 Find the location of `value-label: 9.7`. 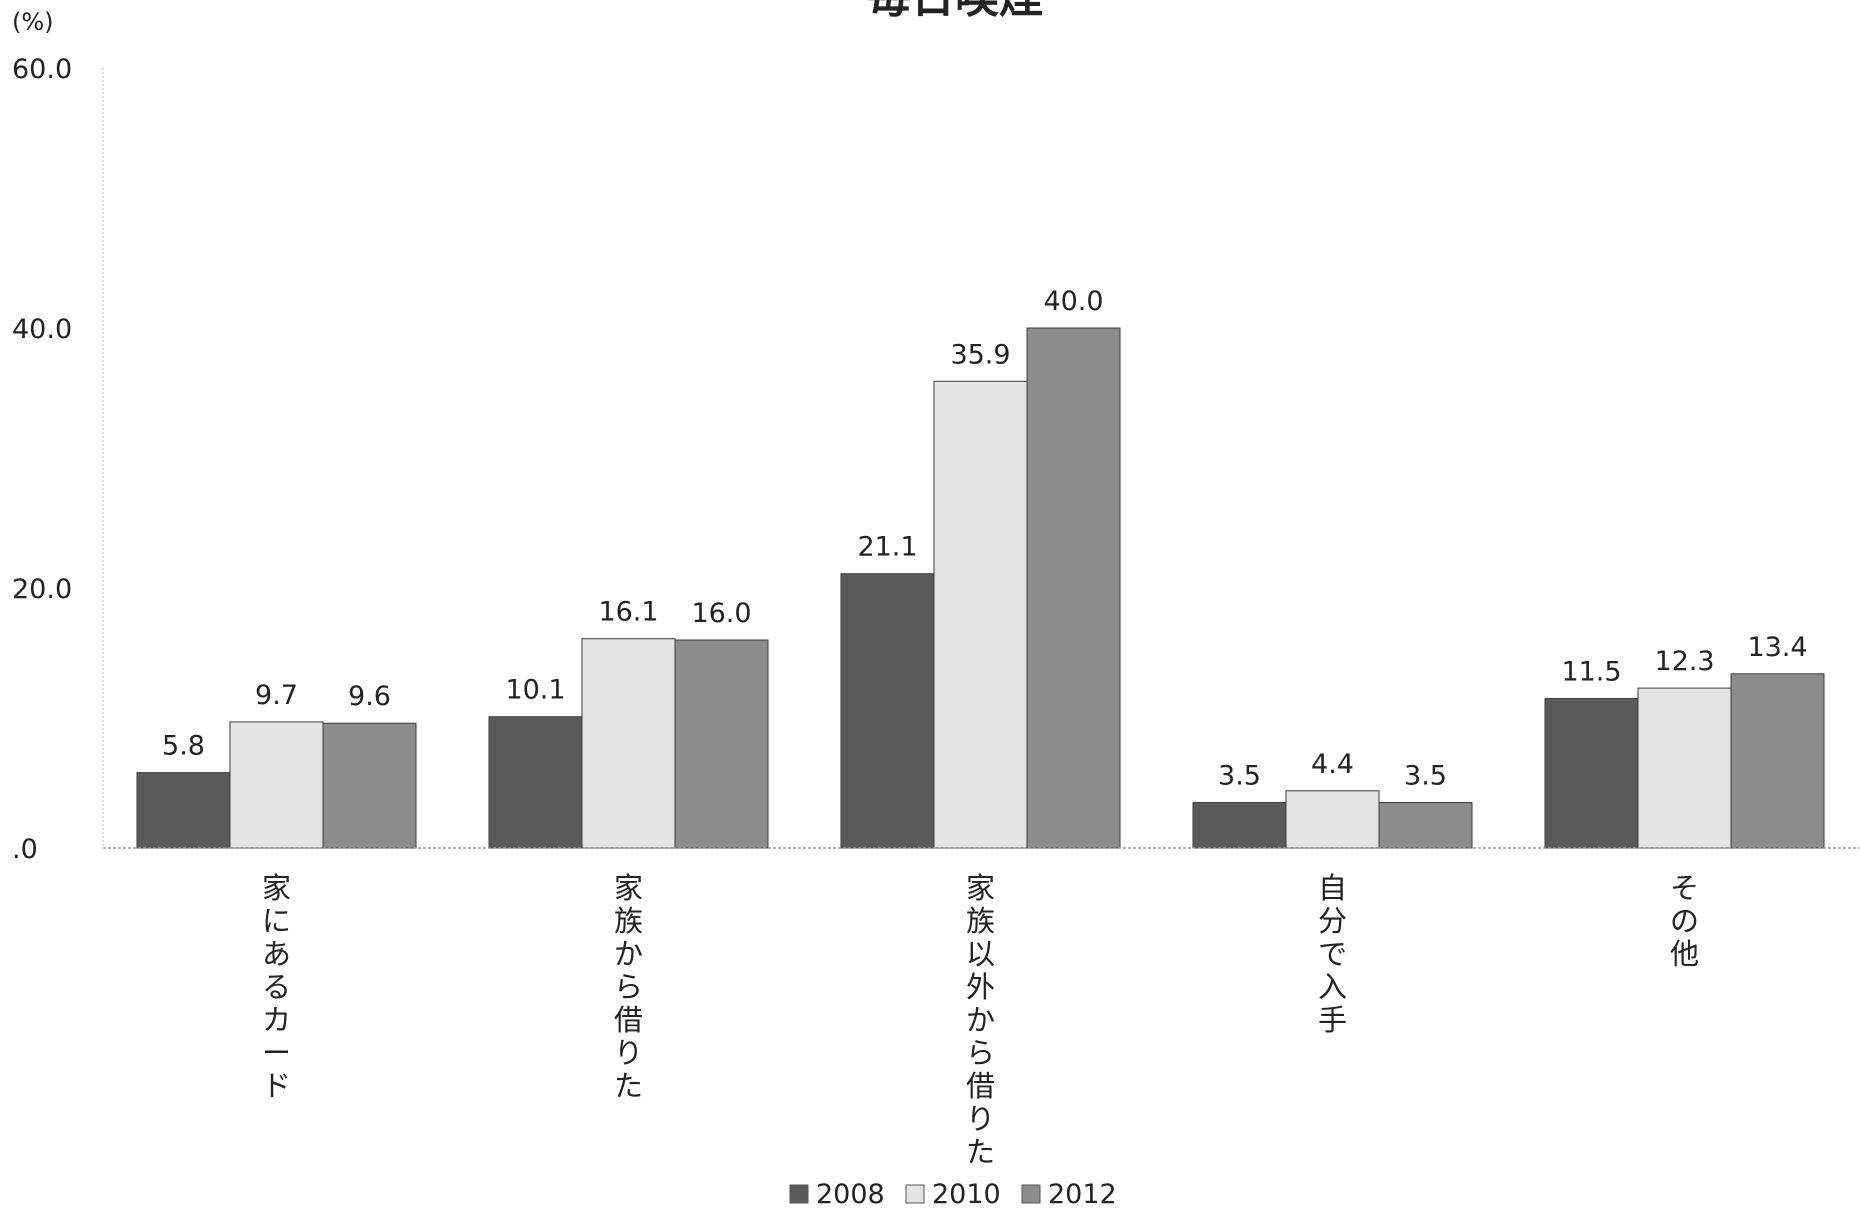

value-label: 9.7 is located at coordinates (276, 695).